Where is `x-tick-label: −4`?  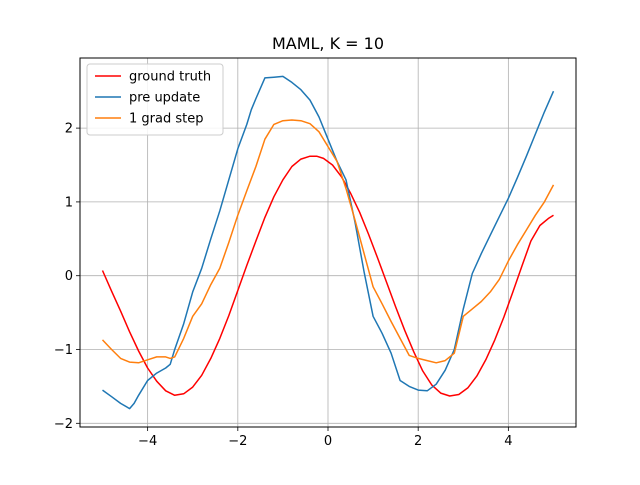
x-tick-label: −4 is located at coordinates (147, 441).